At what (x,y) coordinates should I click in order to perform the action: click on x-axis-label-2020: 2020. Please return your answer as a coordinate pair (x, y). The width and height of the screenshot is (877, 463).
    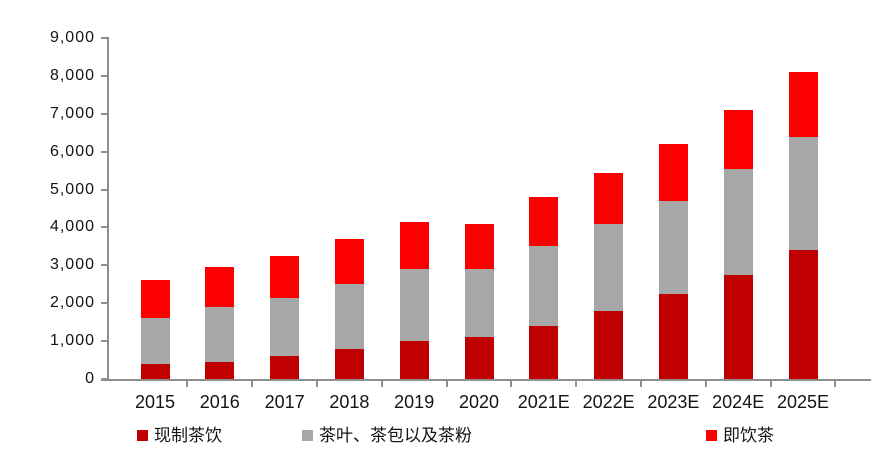
    Looking at the image, I should click on (479, 402).